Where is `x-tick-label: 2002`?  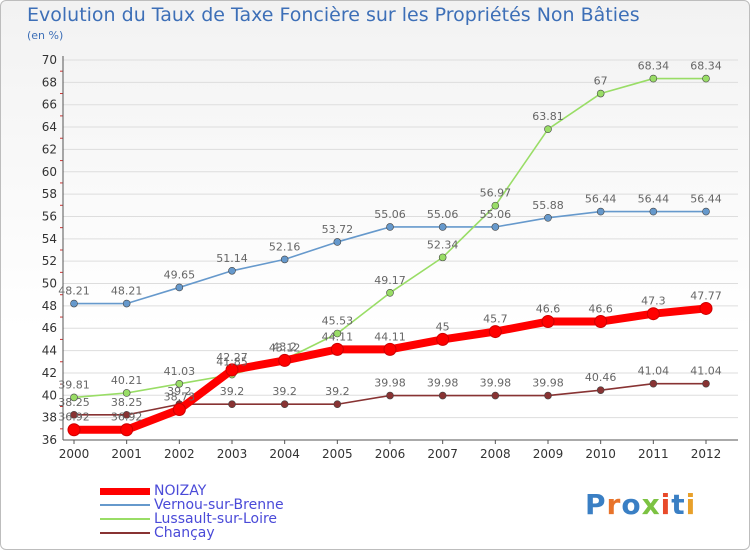 x-tick-label: 2002 is located at coordinates (179, 454).